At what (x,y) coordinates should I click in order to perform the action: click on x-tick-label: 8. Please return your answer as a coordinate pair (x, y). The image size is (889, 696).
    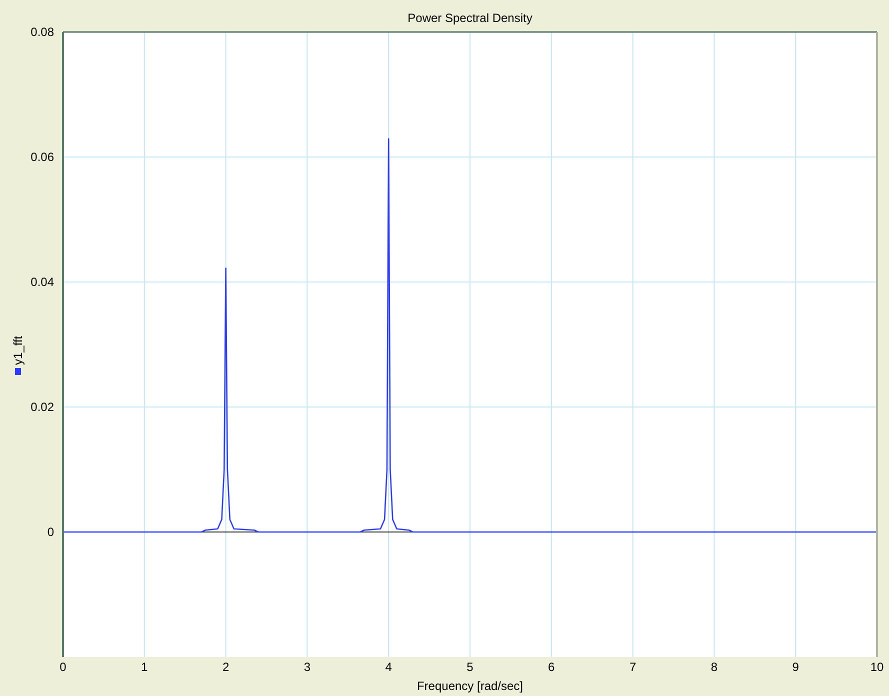
    Looking at the image, I should click on (714, 667).